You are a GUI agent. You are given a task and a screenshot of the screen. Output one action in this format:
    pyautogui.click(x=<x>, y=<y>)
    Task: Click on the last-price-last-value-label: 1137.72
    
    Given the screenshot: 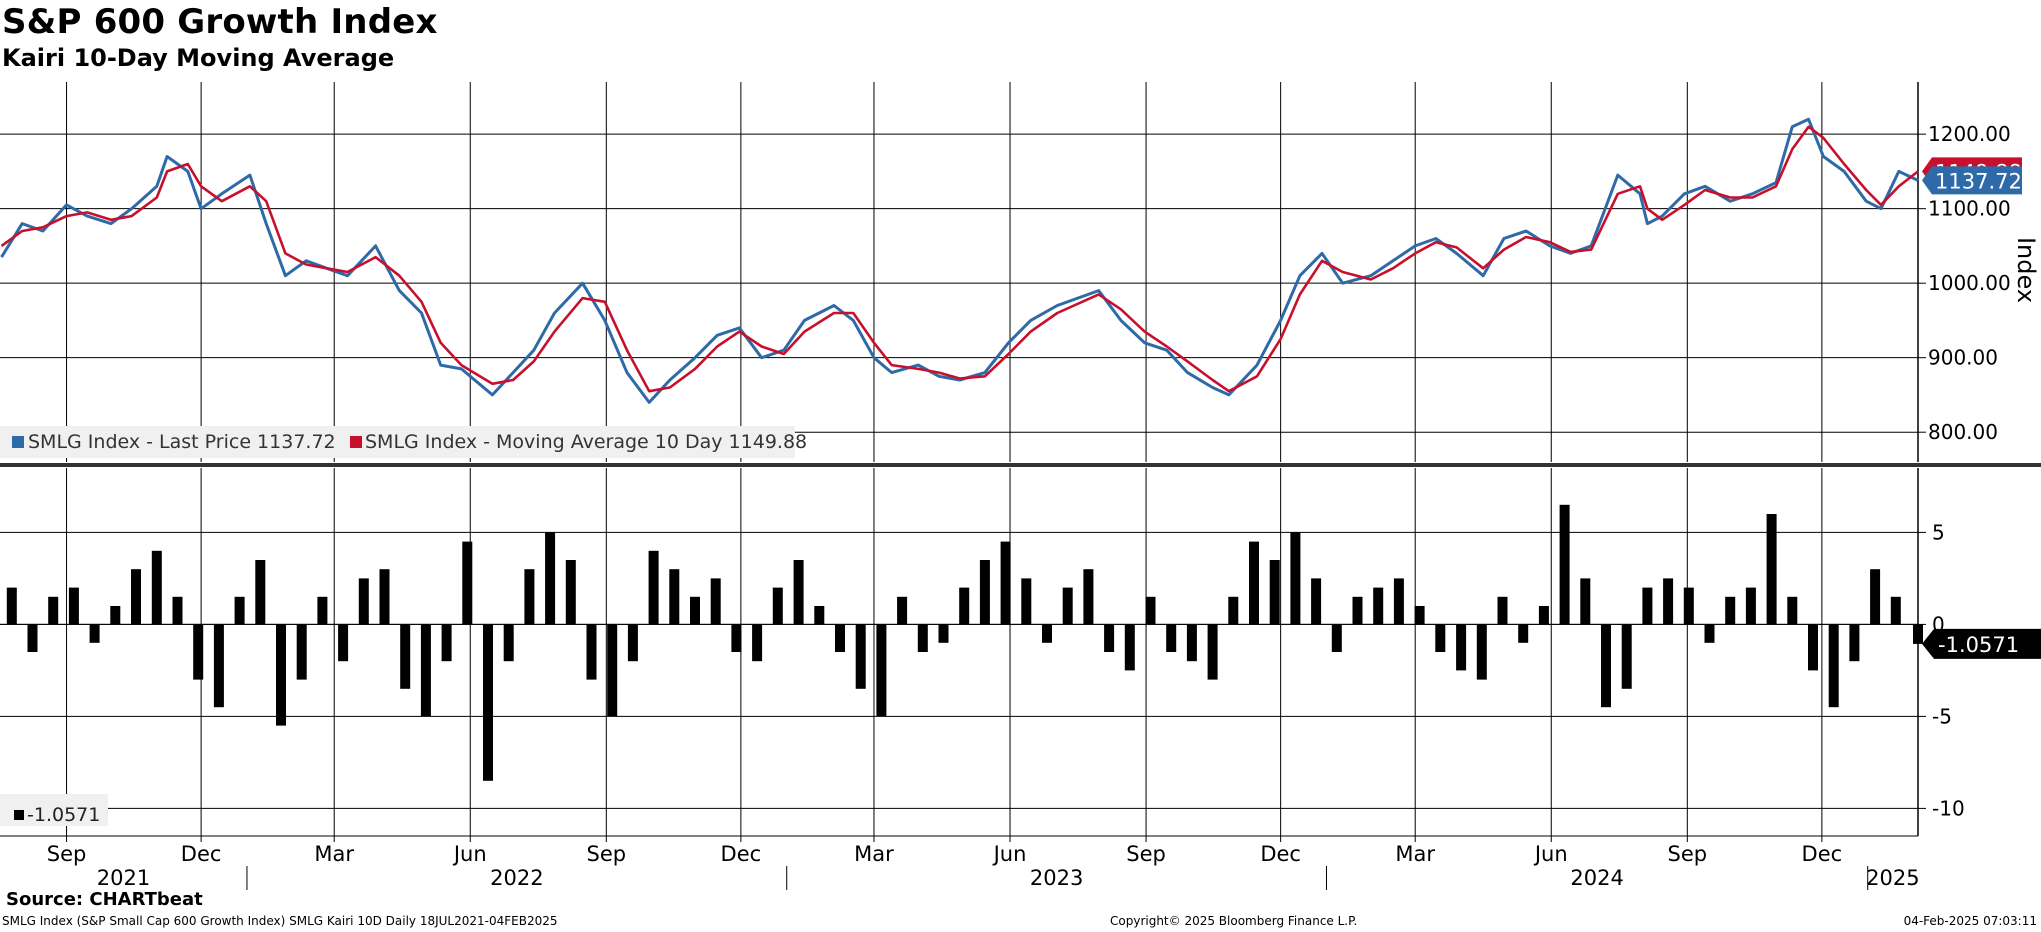 What is the action you would take?
    pyautogui.click(x=1978, y=181)
    